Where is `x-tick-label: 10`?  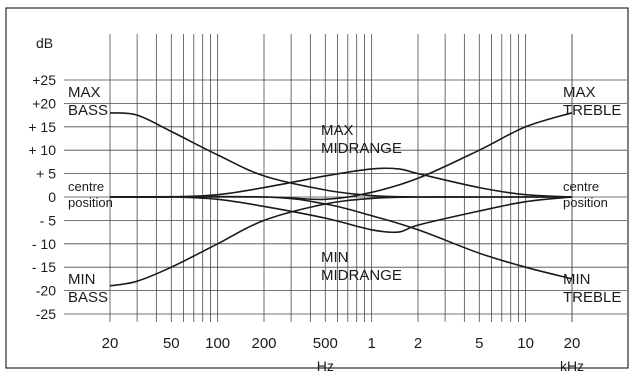 x-tick-label: 10 is located at coordinates (525, 343).